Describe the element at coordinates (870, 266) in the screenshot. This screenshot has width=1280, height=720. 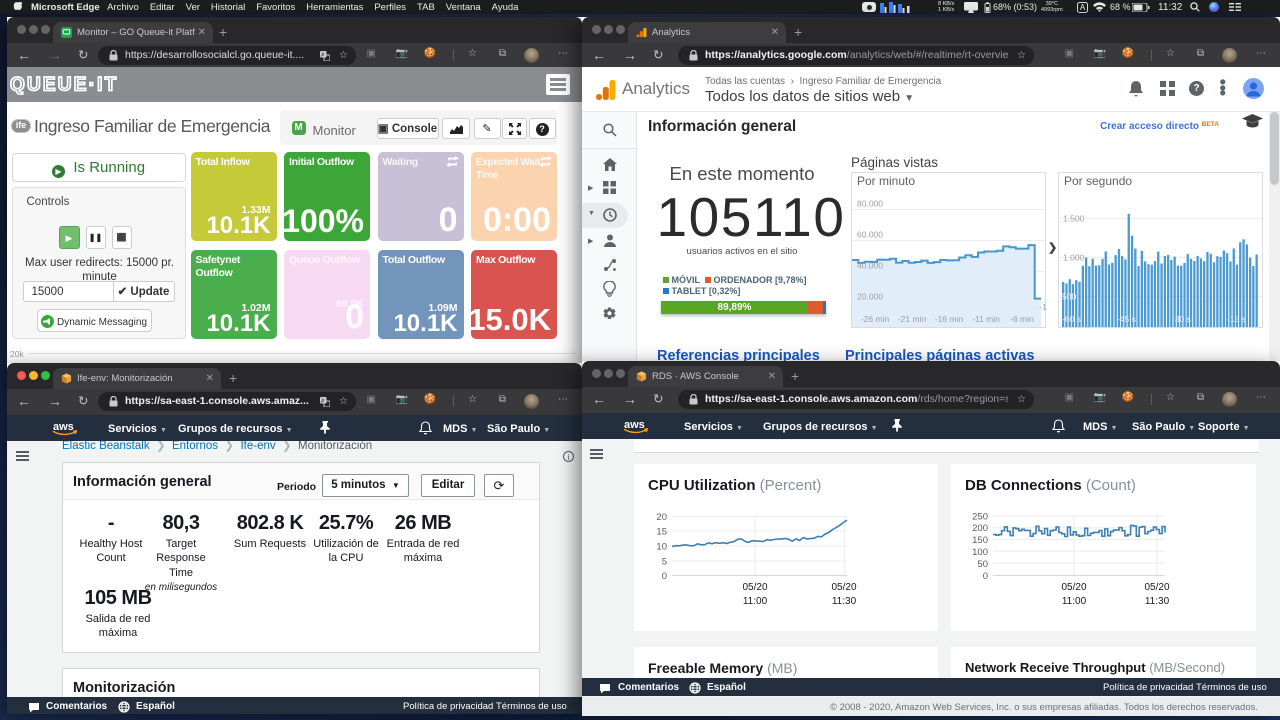
I see `svg-text: 40.000` at that location.